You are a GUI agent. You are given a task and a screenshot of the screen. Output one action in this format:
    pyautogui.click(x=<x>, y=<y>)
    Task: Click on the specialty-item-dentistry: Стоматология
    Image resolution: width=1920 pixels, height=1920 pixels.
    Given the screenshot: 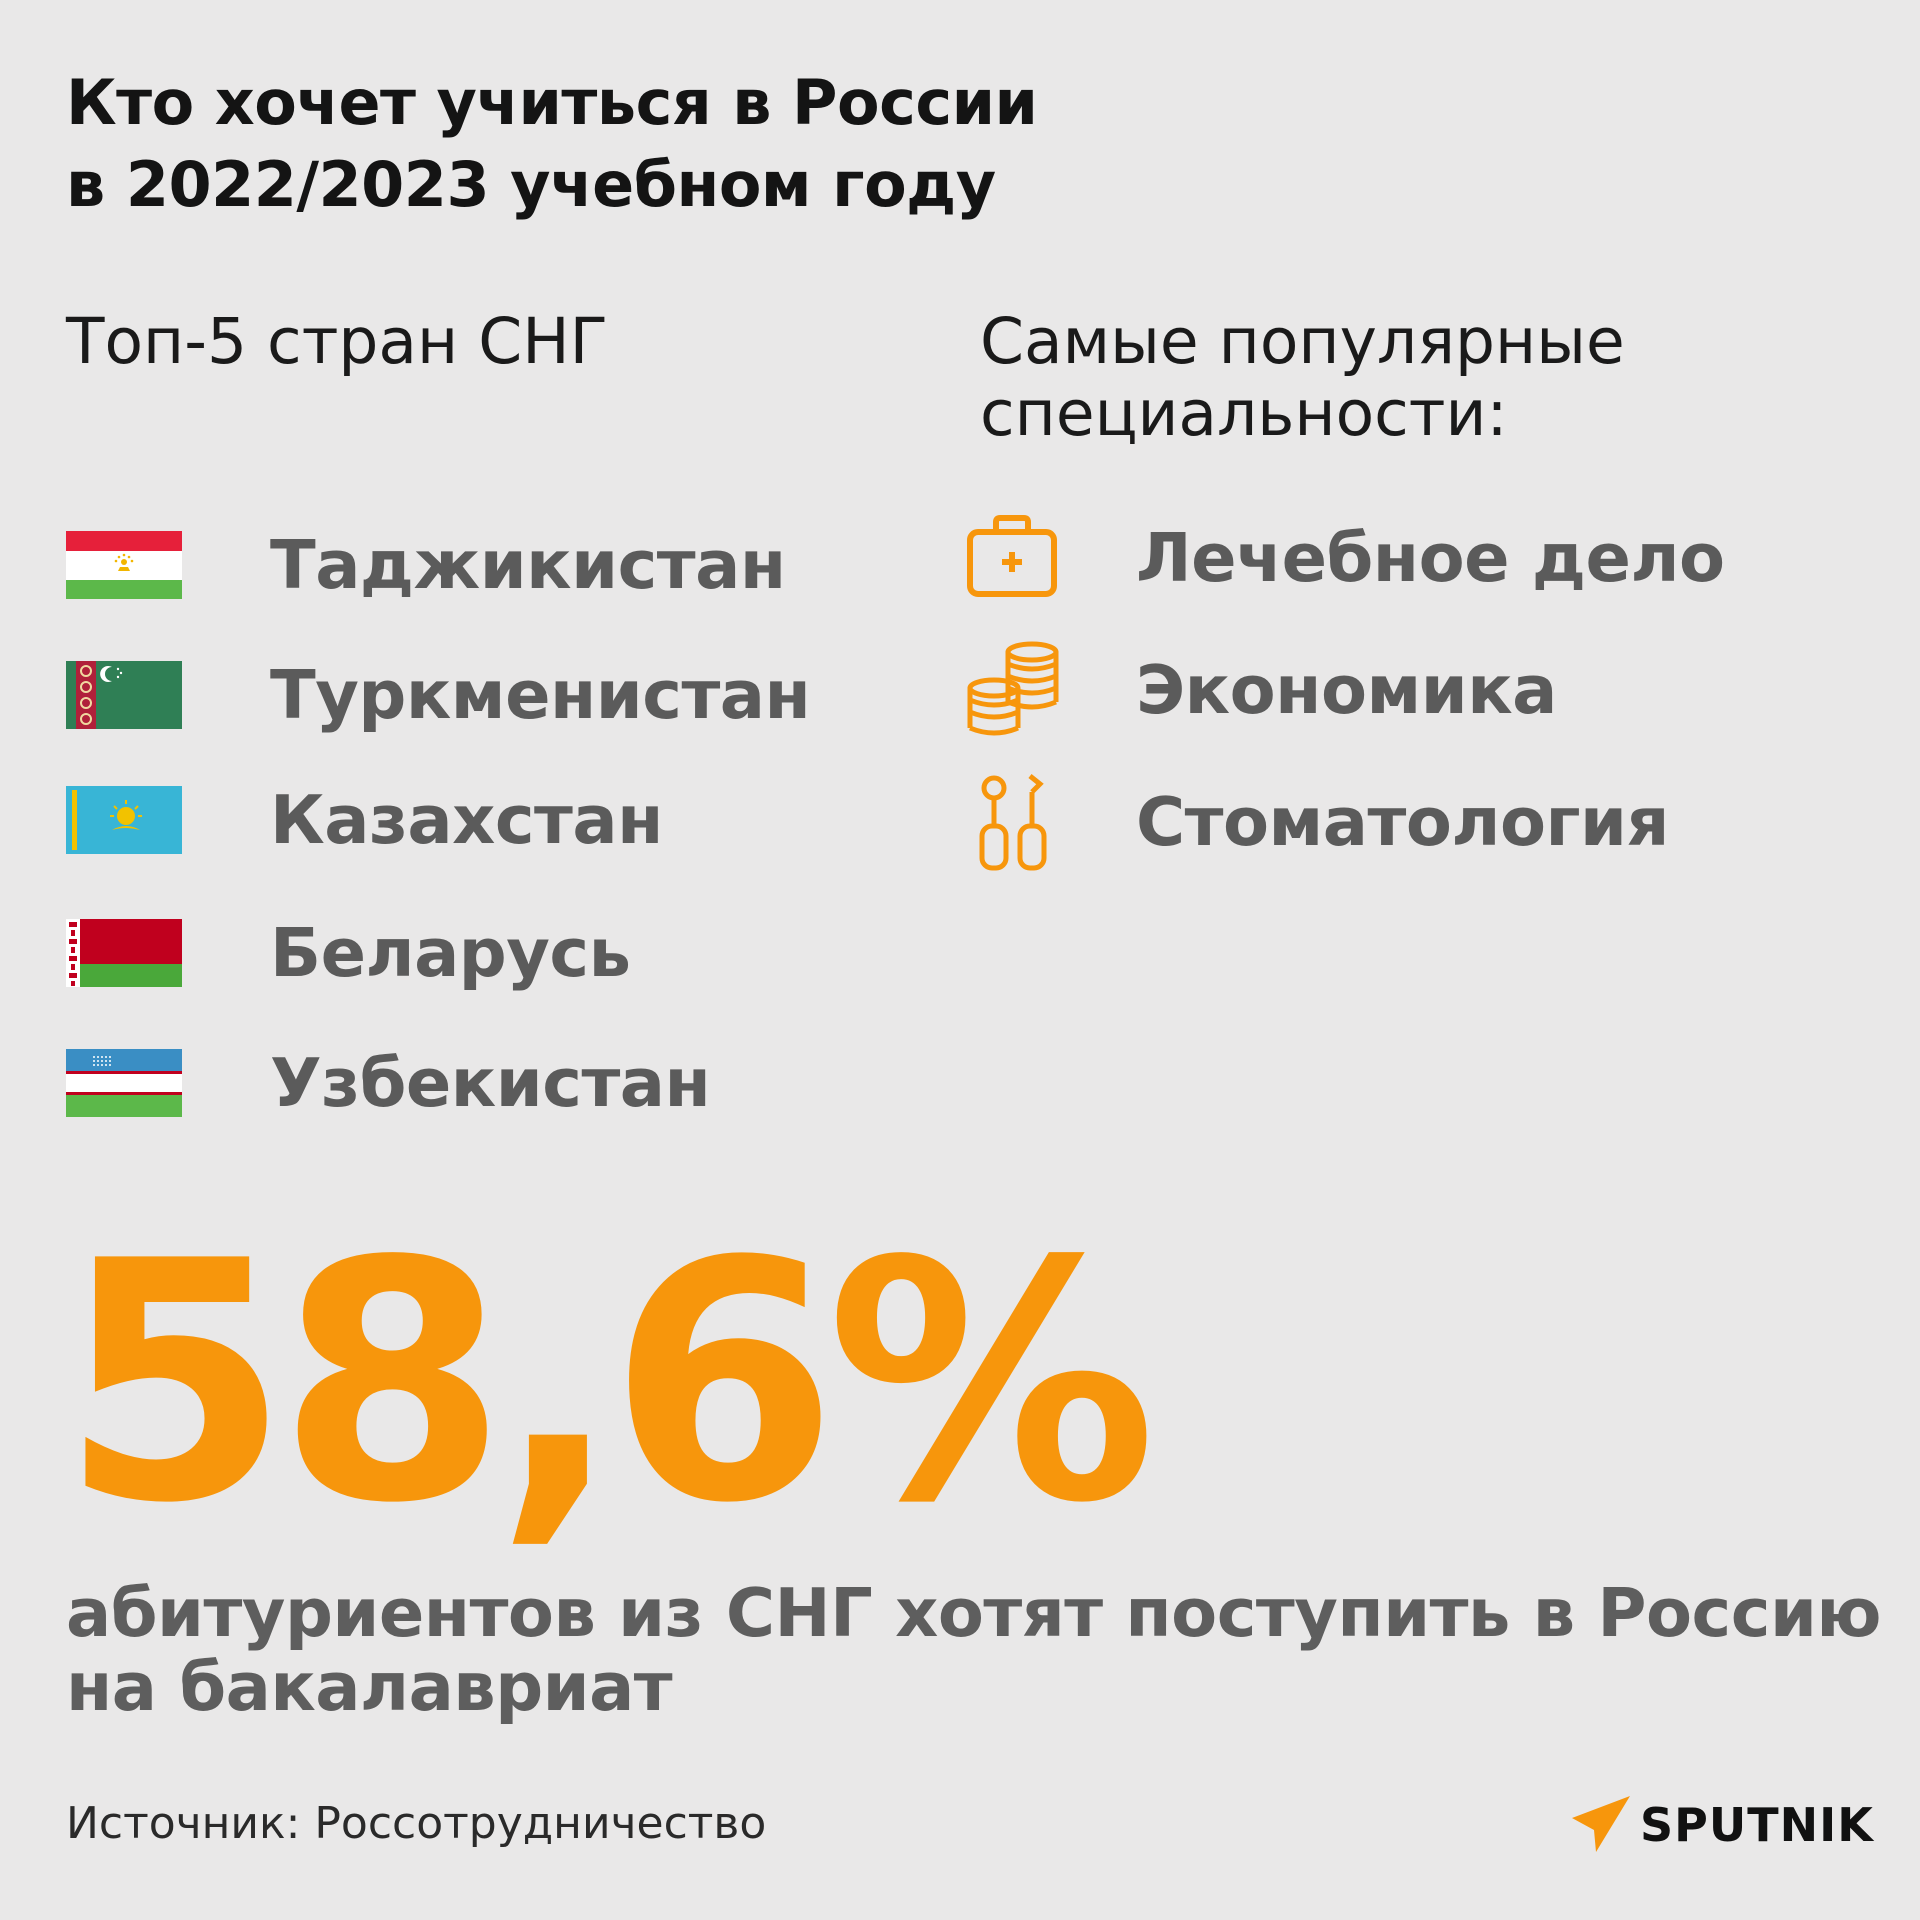 What is the action you would take?
    pyautogui.click(x=1315, y=822)
    